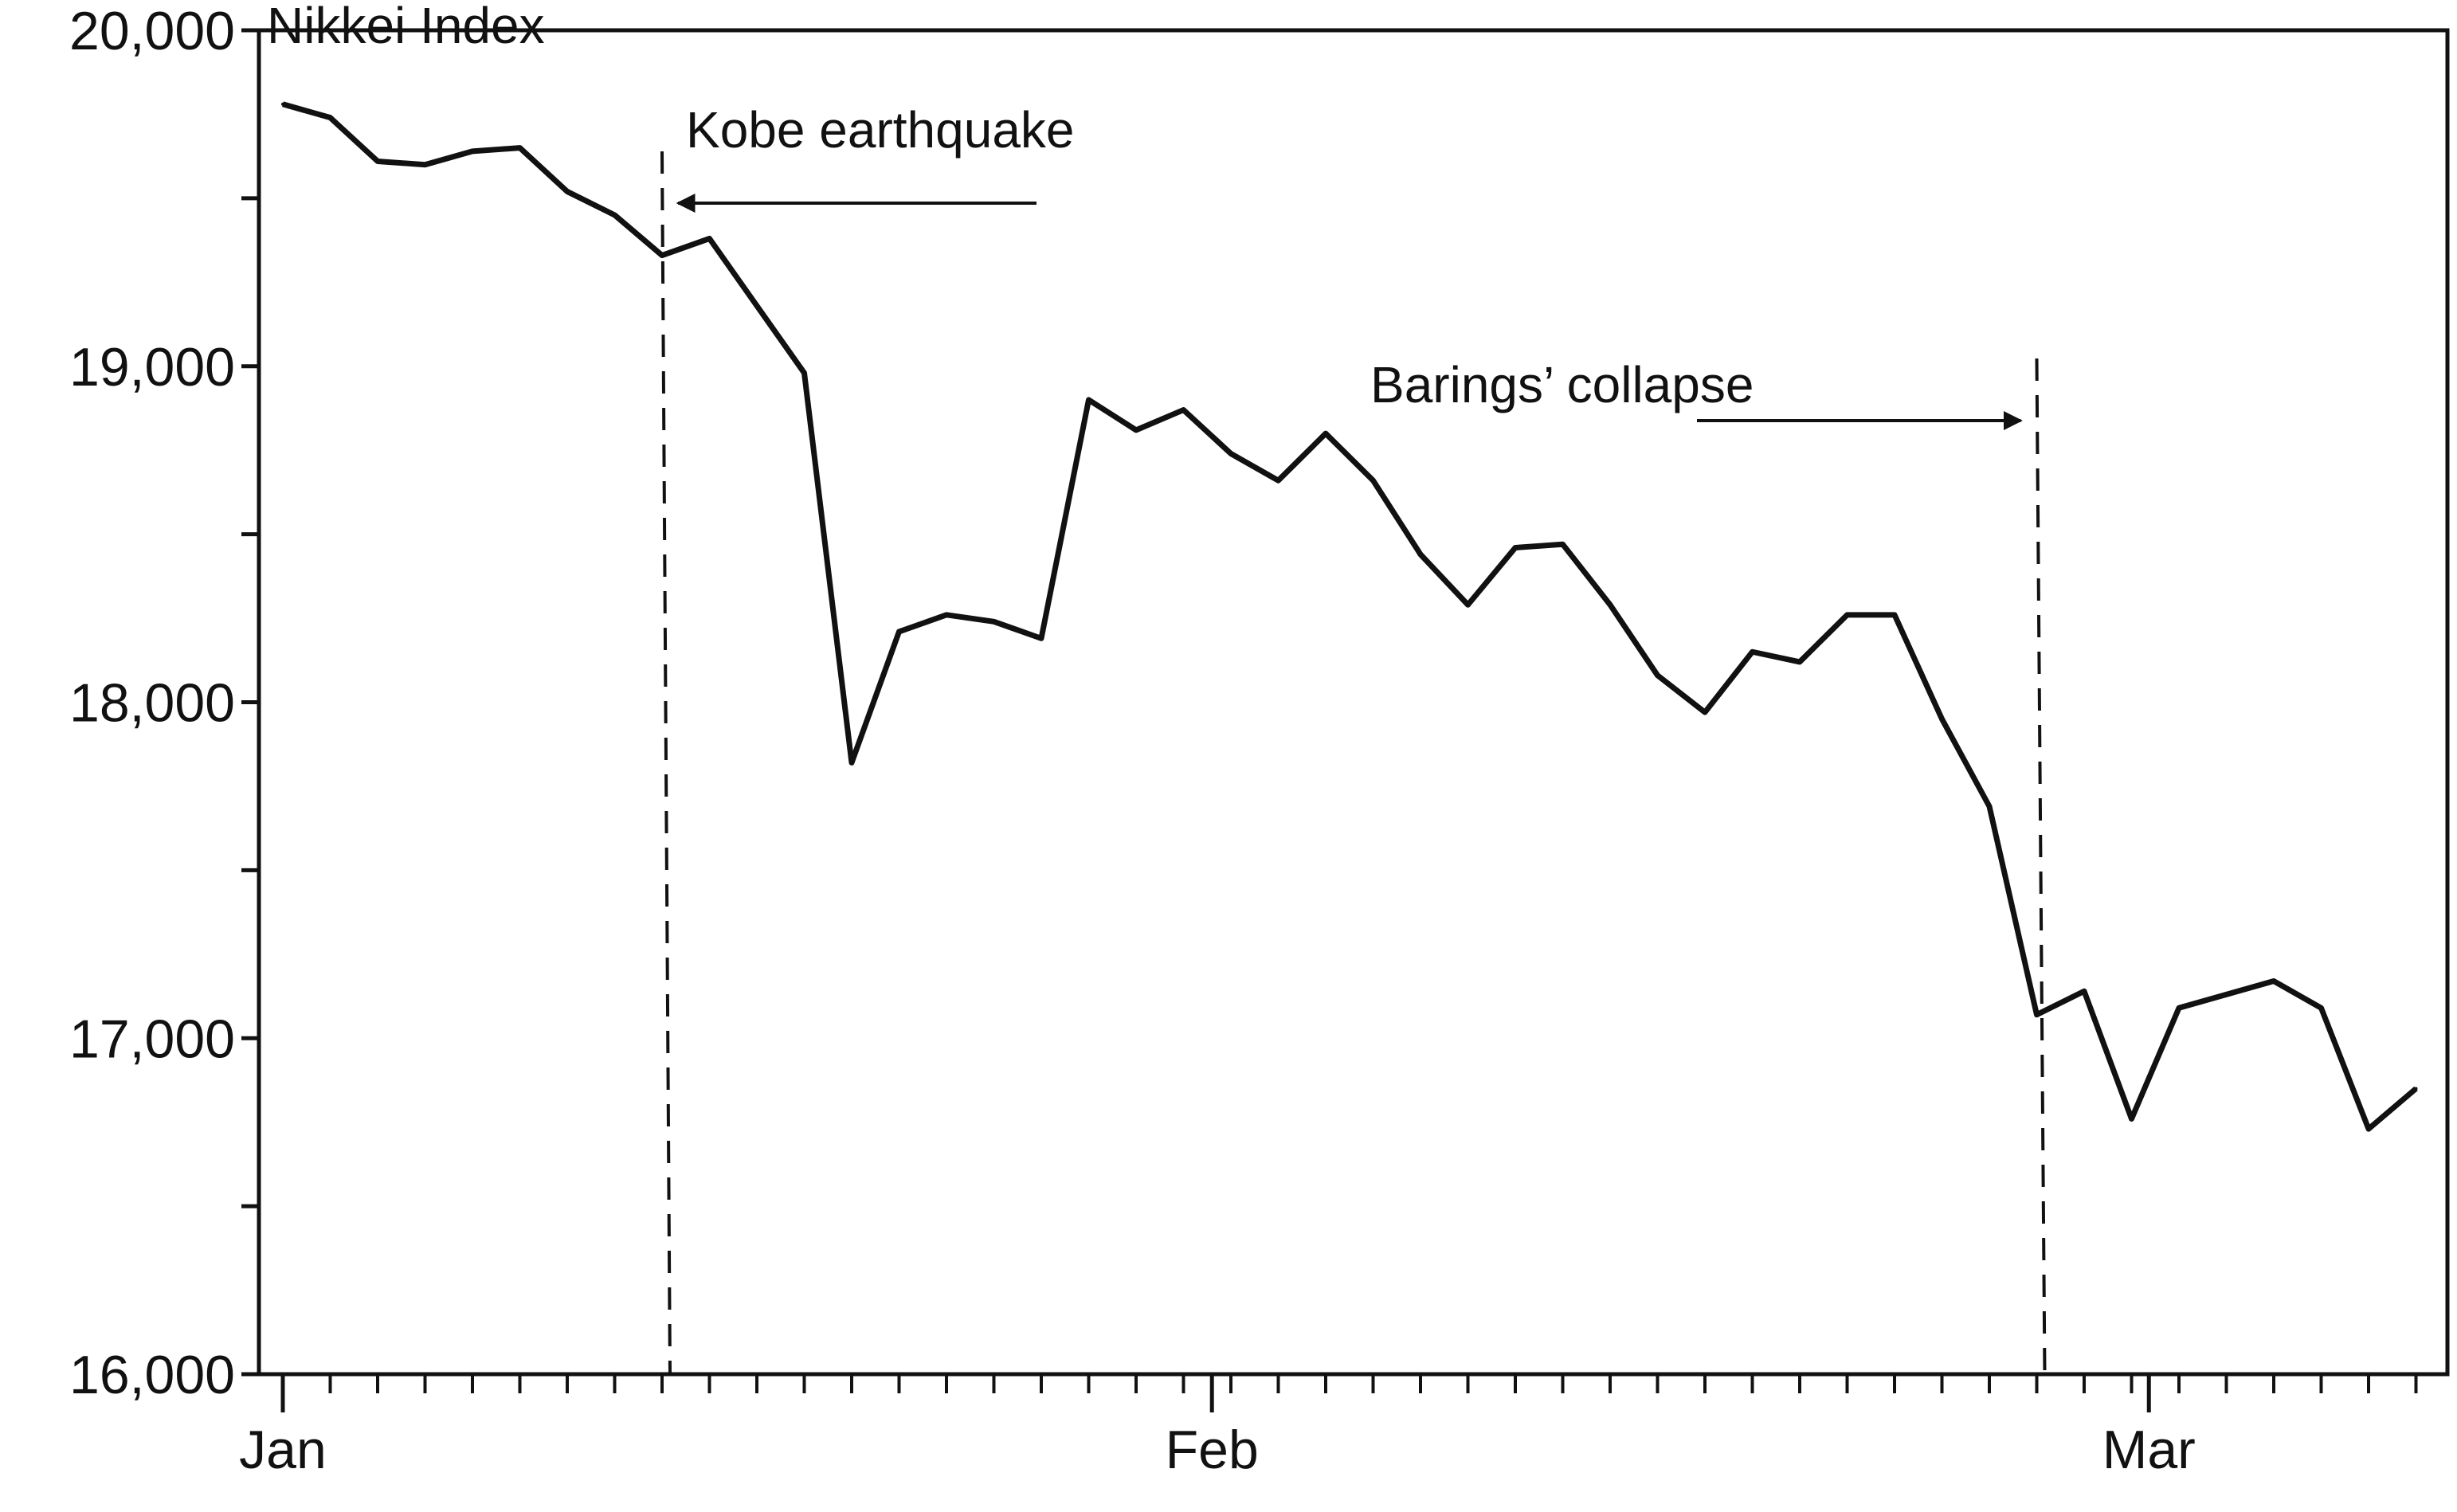  I want to click on x-tick-label: Mar, so click(2149, 1450).